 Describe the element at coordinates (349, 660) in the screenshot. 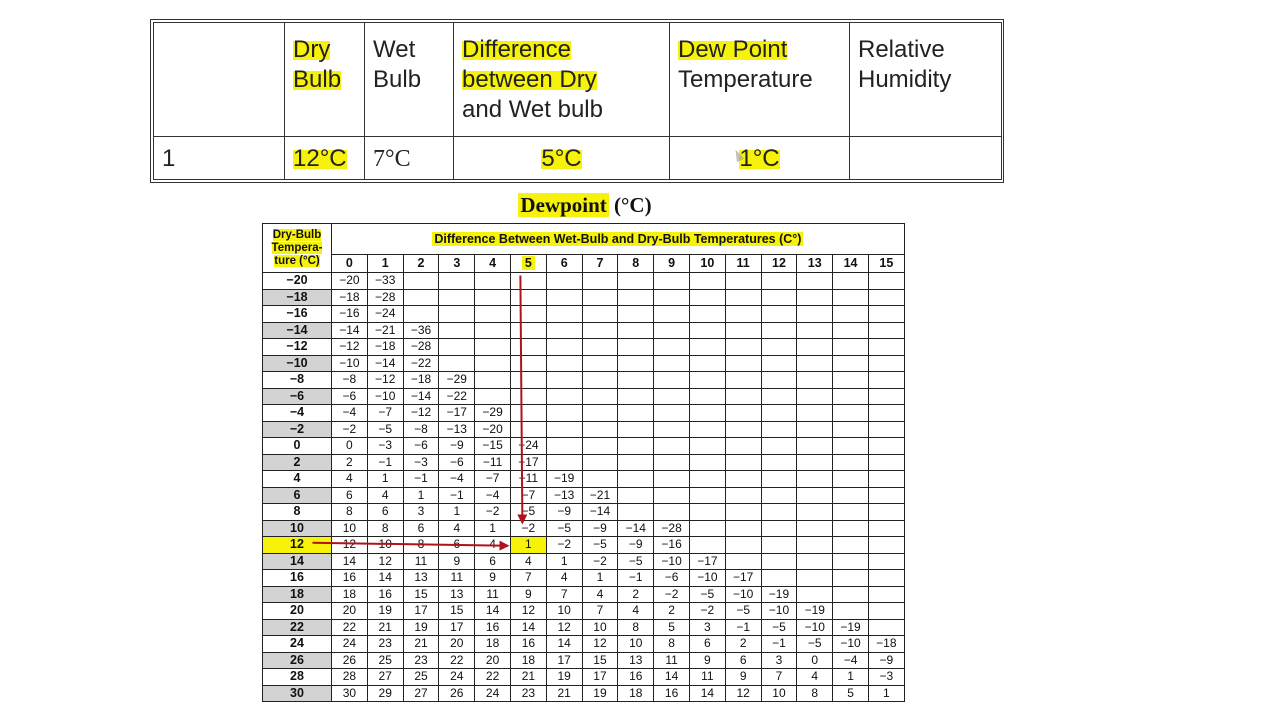

I see `dewpoint-value-cell: 26` at that location.